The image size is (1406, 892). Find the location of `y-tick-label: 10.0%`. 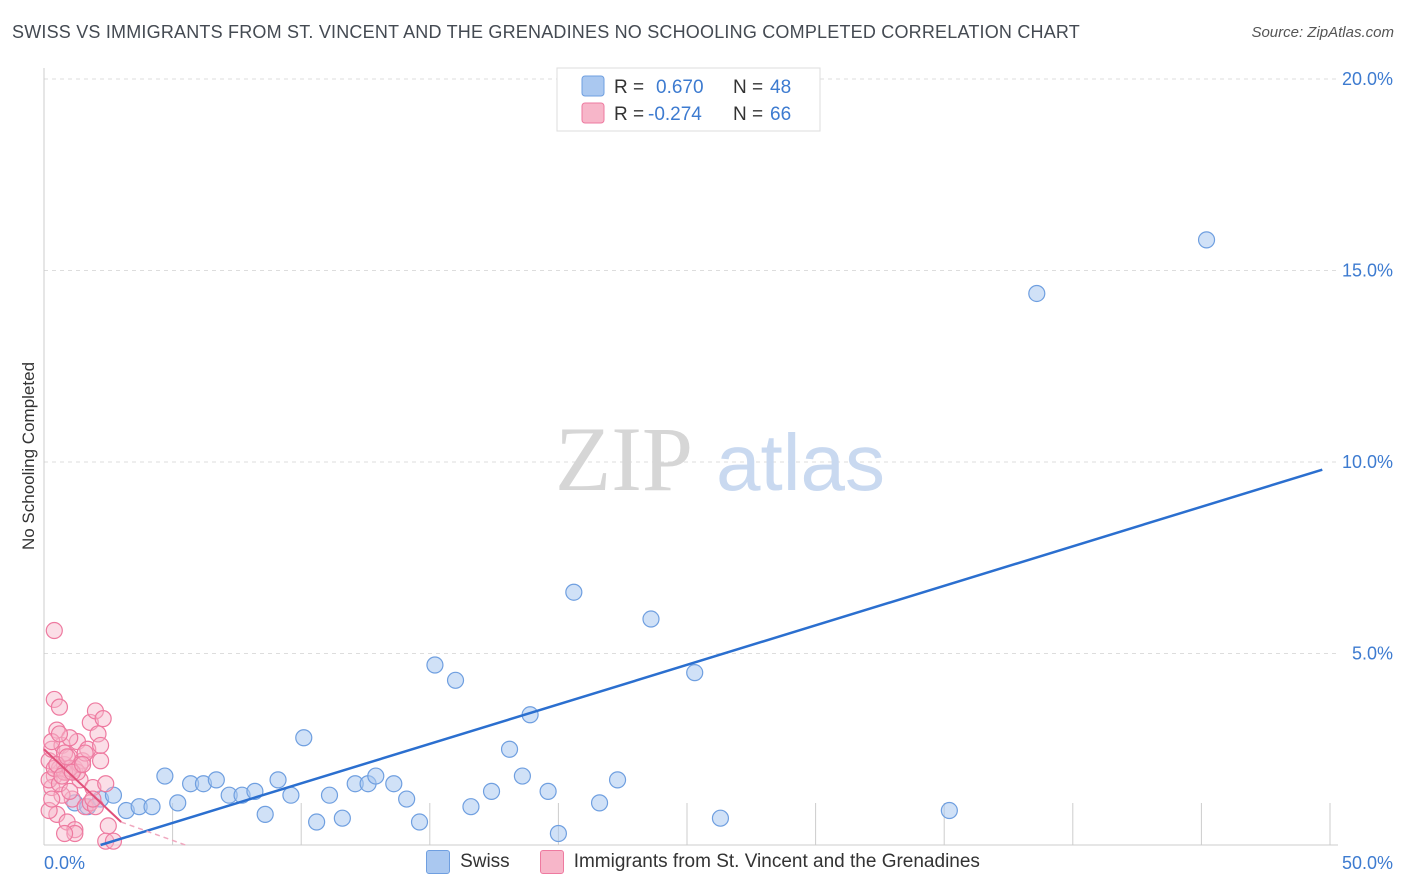

y-tick-label: 10.0% is located at coordinates (1367, 462).